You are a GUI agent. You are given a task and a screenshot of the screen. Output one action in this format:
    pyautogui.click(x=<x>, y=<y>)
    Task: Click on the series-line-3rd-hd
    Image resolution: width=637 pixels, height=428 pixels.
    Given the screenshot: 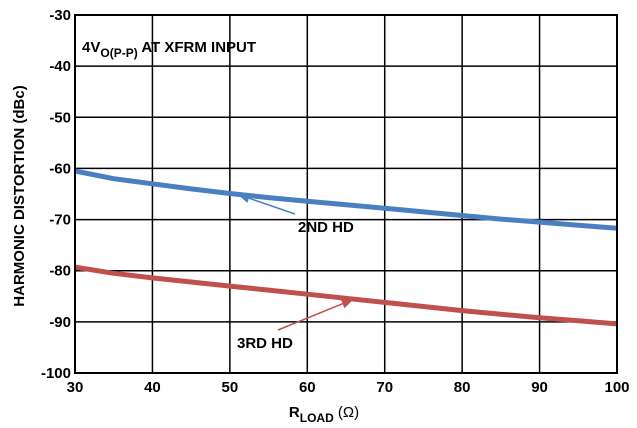 What is the action you would take?
    pyautogui.click(x=346, y=295)
    